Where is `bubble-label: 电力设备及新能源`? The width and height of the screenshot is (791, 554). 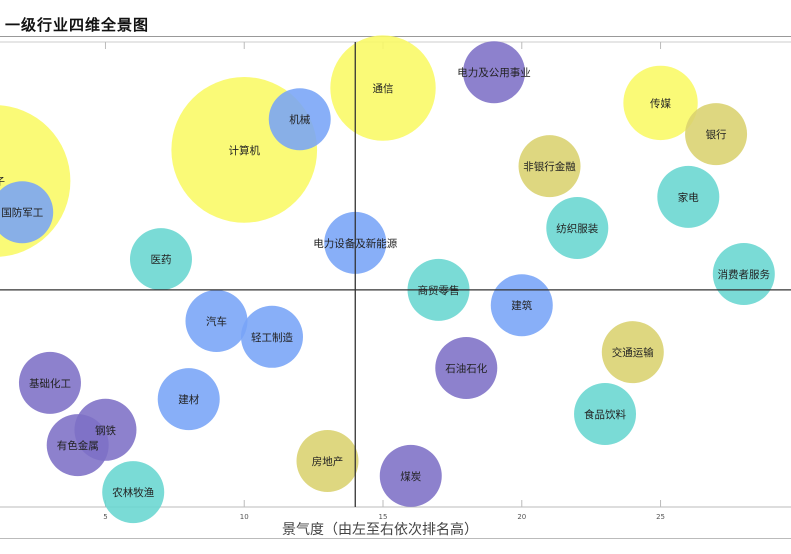 bubble-label: 电力设备及新能源 is located at coordinates (355, 243).